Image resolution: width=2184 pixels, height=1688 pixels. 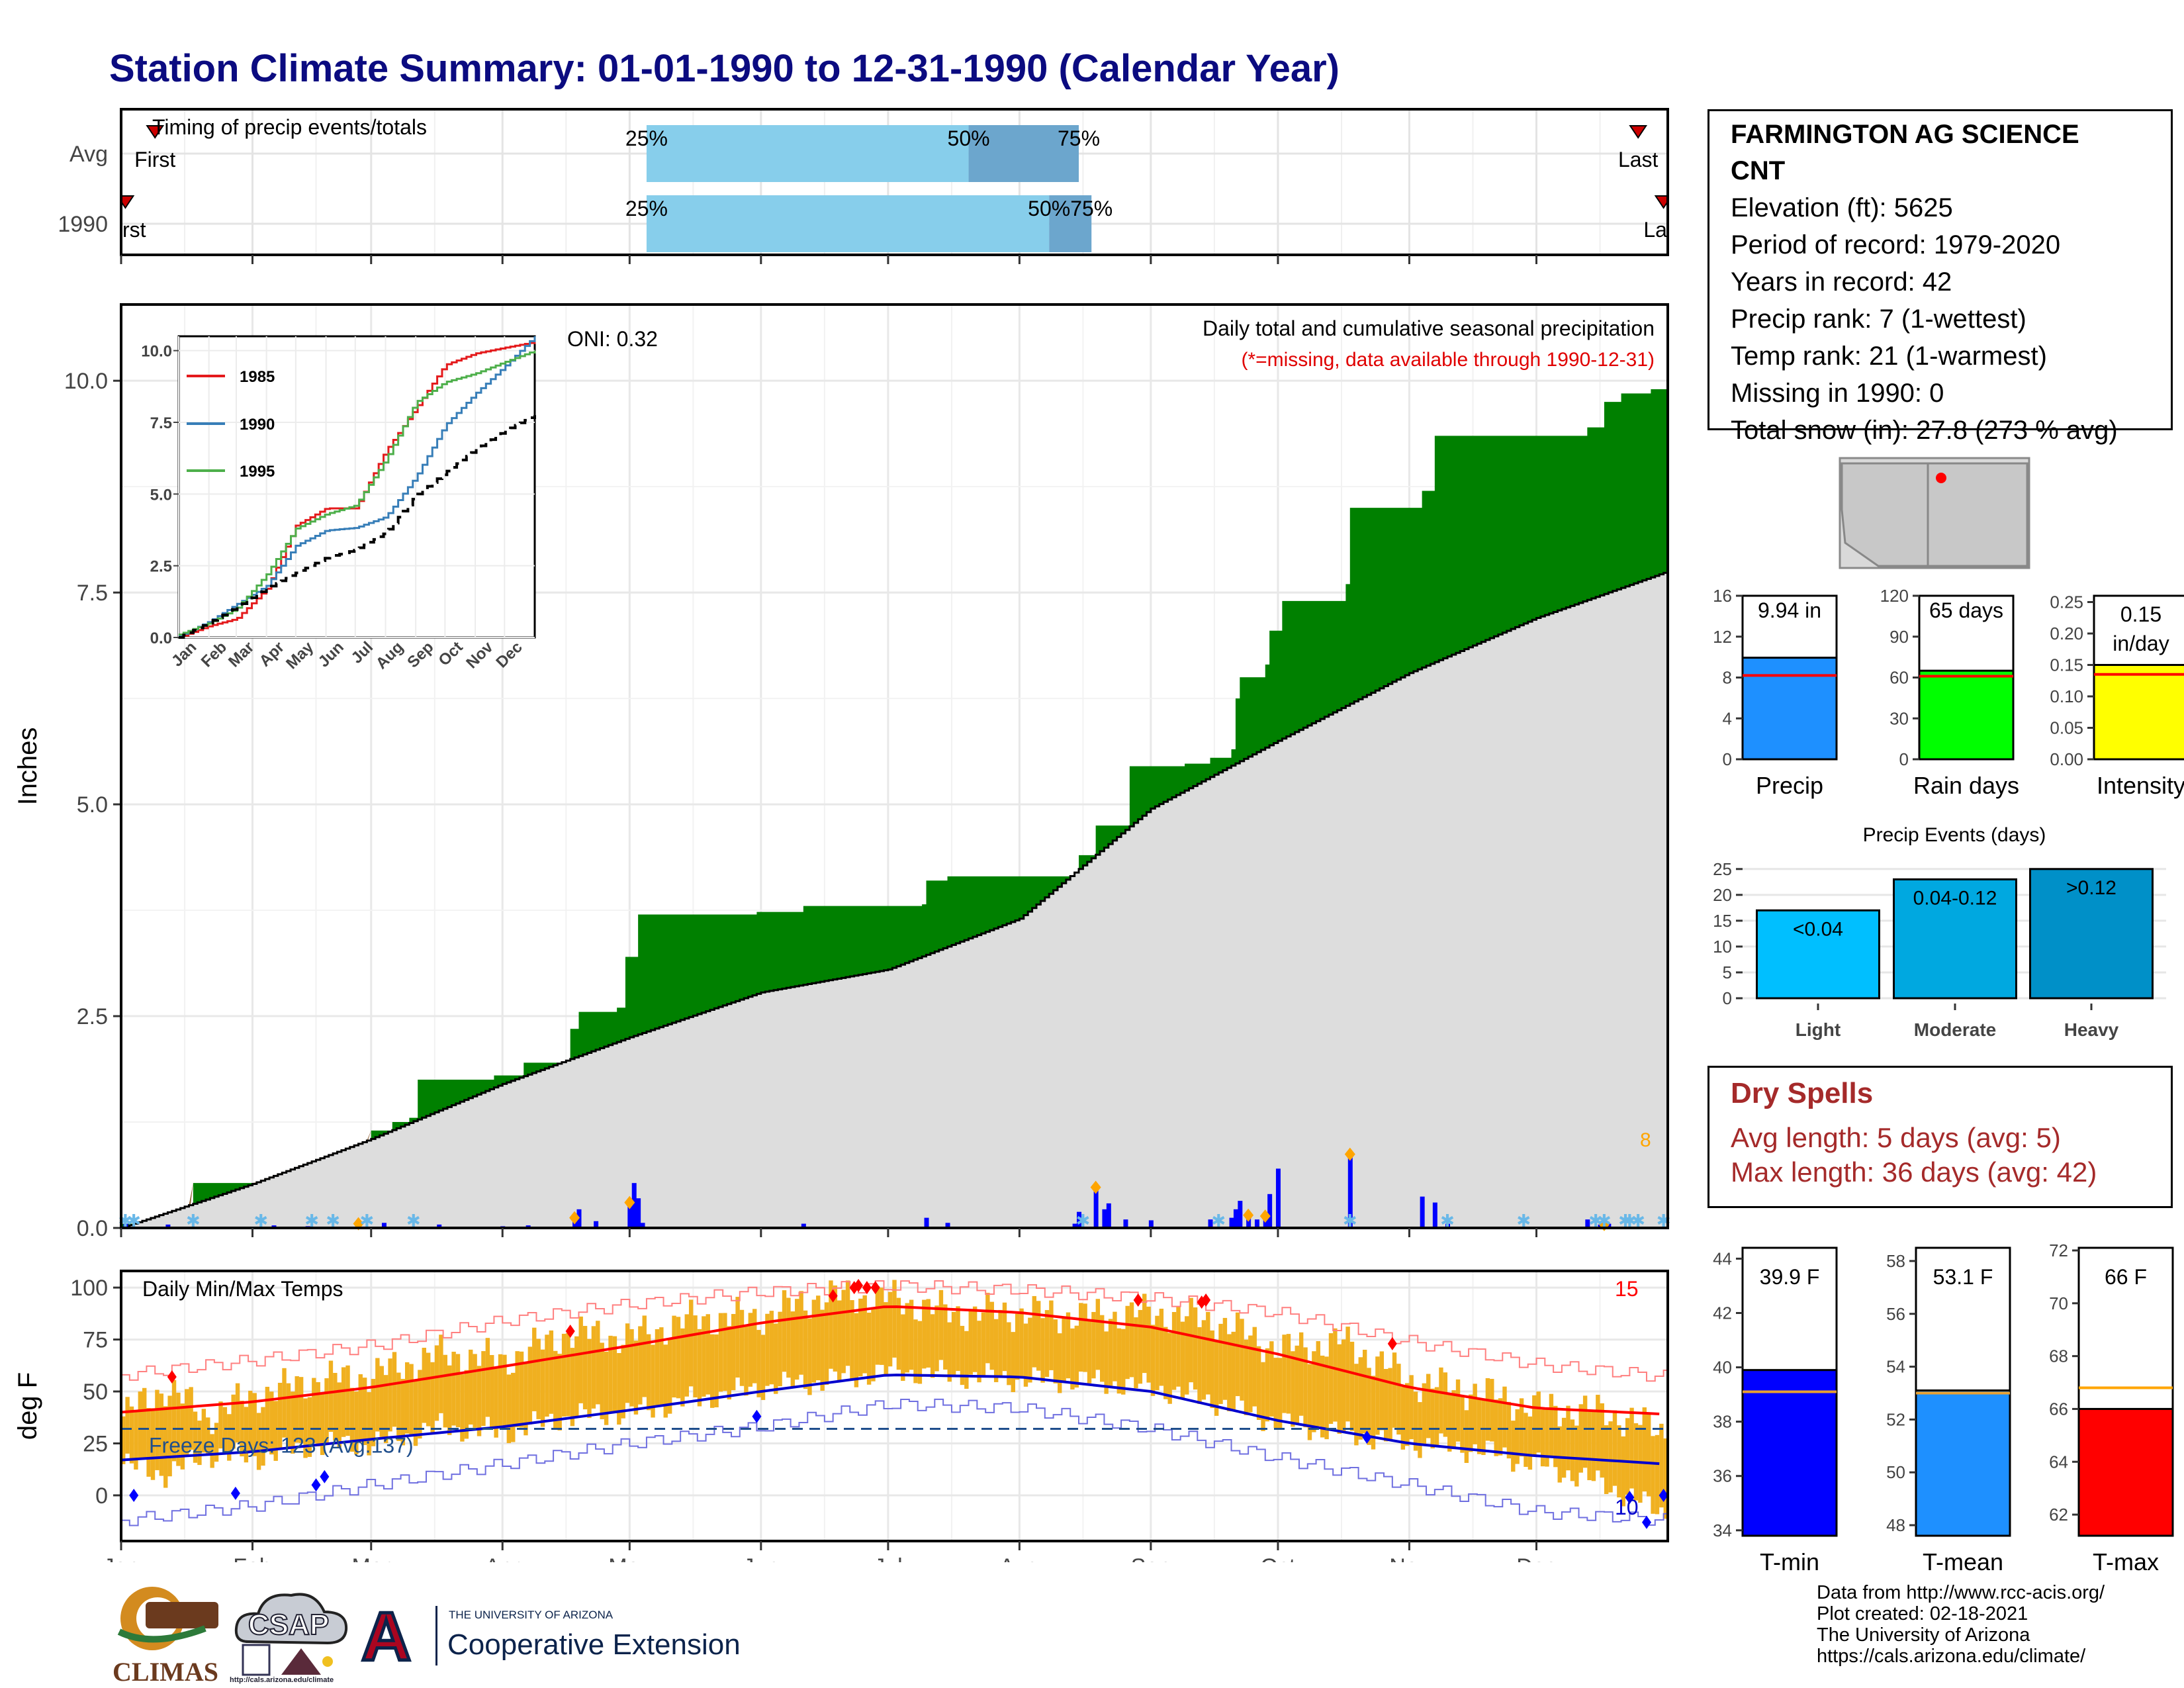 I want to click on ua-big-text: Cooperative Extension, so click(x=594, y=1644).